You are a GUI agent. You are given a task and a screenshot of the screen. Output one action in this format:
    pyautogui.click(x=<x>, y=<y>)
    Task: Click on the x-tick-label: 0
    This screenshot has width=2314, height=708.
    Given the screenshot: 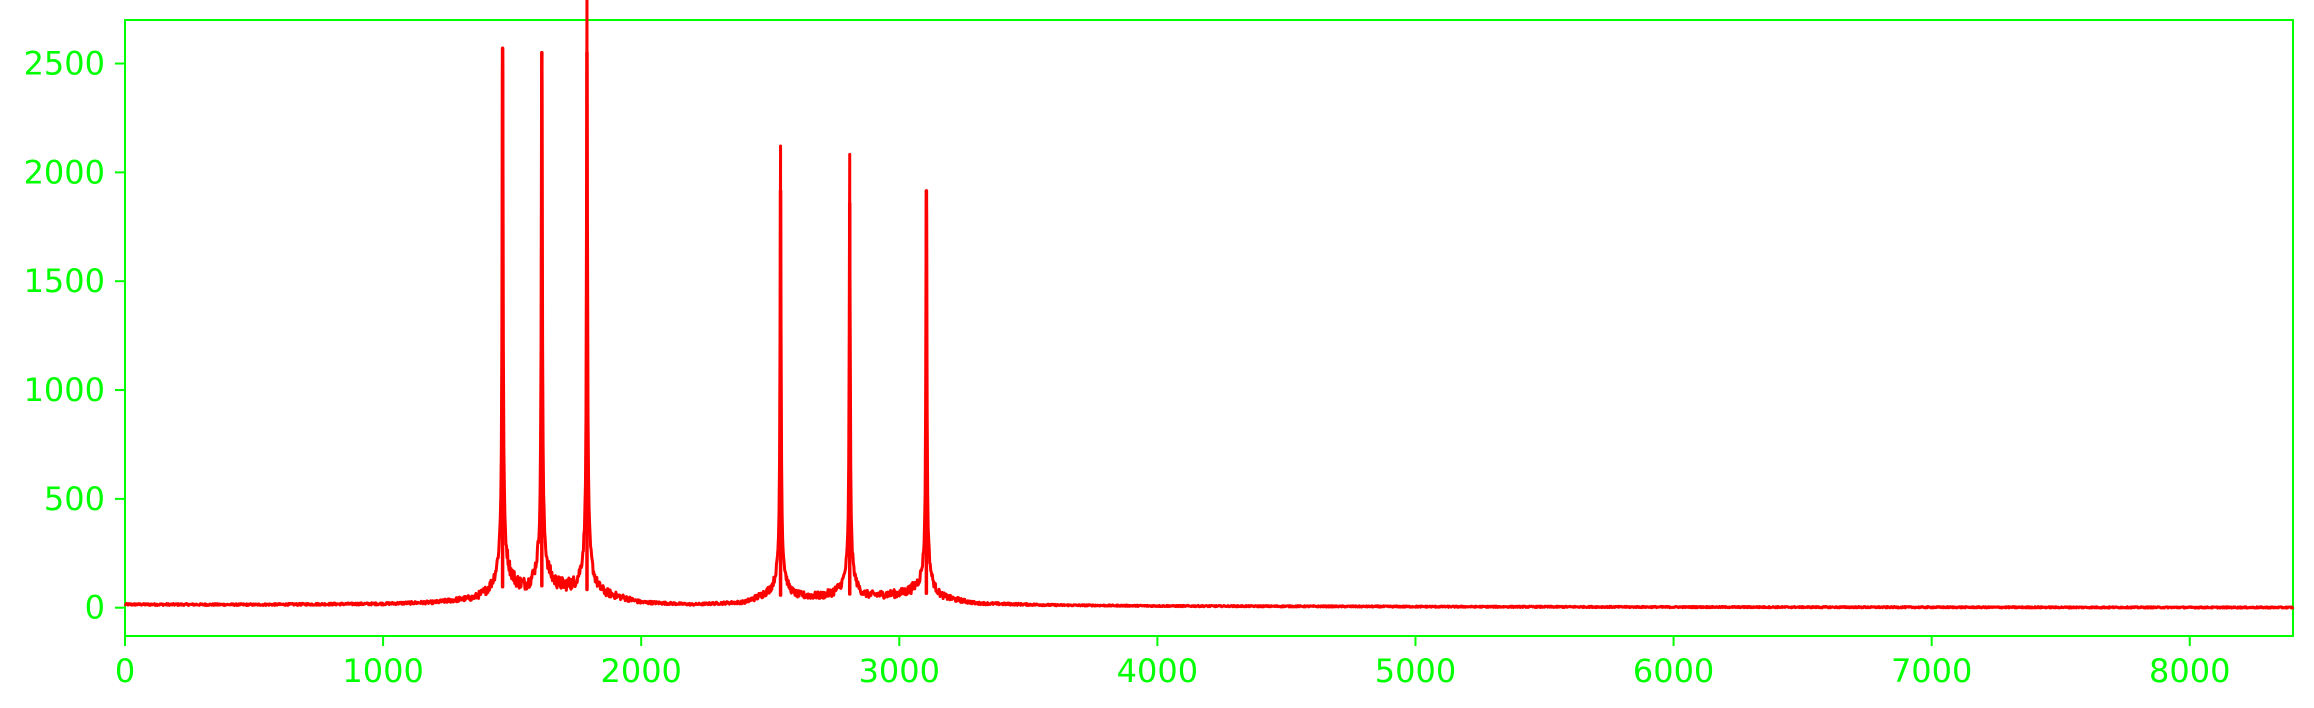 What is the action you would take?
    pyautogui.click(x=125, y=671)
    